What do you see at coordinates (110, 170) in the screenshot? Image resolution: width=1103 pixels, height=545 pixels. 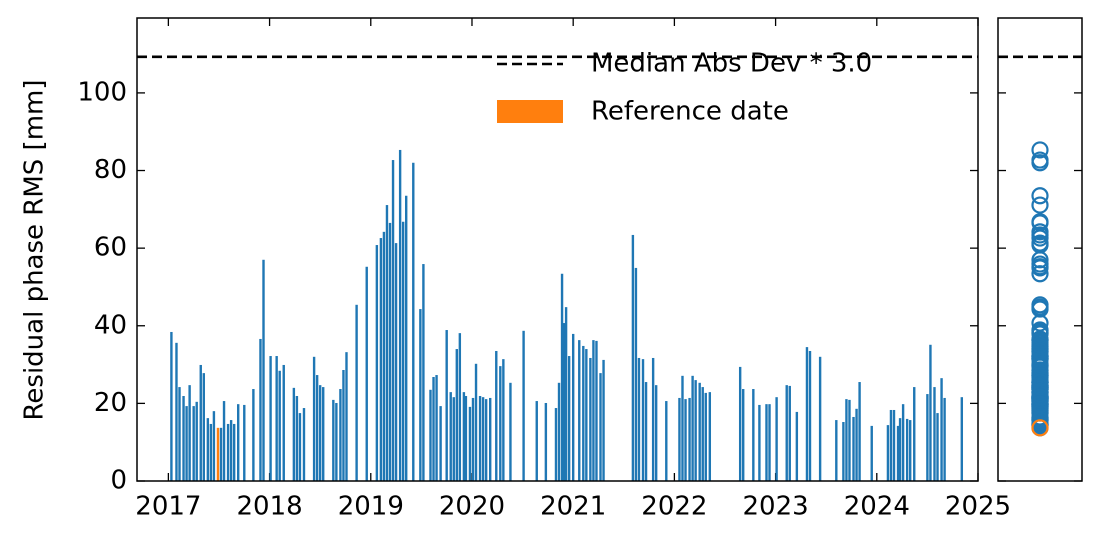 I see `y-tick-label: 80` at bounding box center [110, 170].